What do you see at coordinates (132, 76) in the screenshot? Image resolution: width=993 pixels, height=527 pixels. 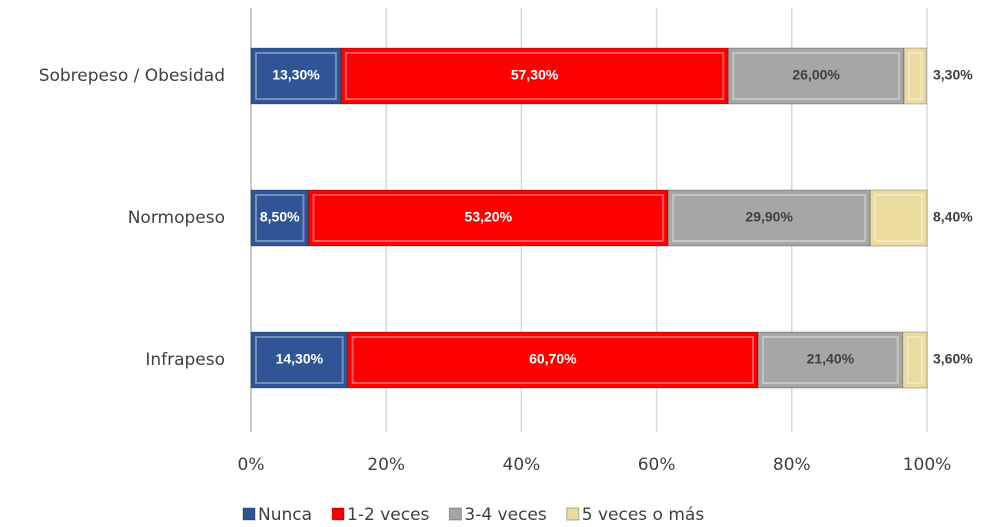 I see `category-label: Sobrepeso / Obesidad` at bounding box center [132, 76].